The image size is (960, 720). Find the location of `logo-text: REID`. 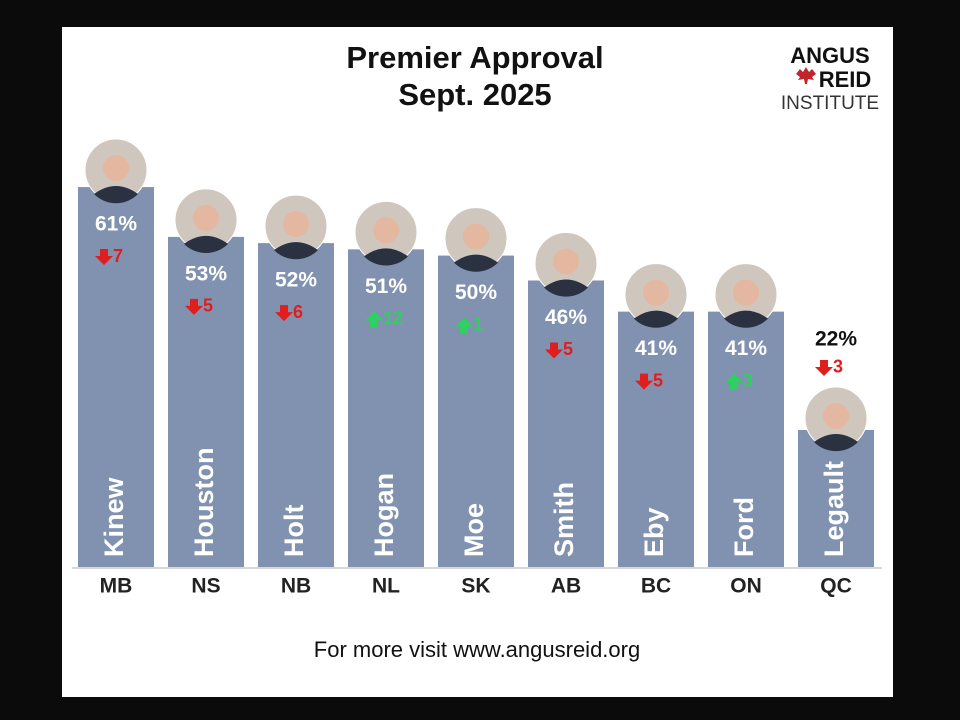

logo-text: REID is located at coordinates (845, 79).